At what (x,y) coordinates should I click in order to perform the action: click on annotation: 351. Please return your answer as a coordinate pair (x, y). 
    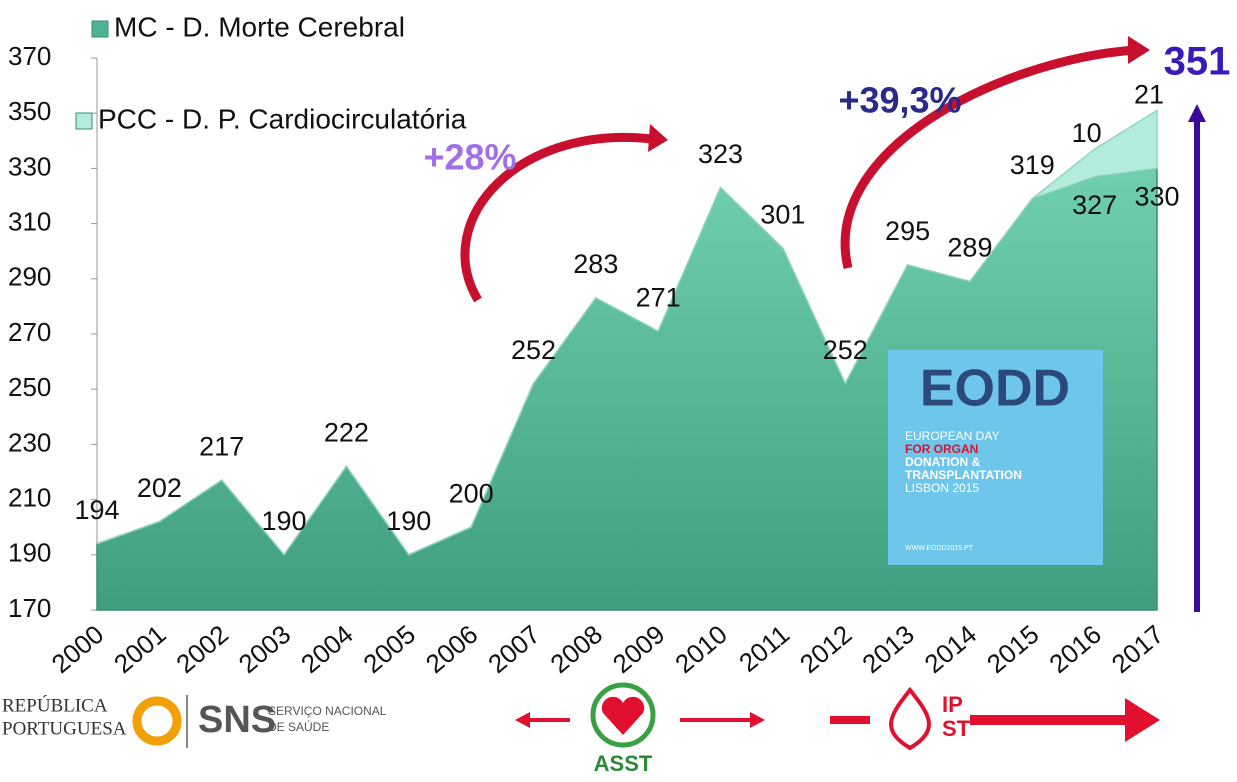
    Looking at the image, I should click on (1197, 62).